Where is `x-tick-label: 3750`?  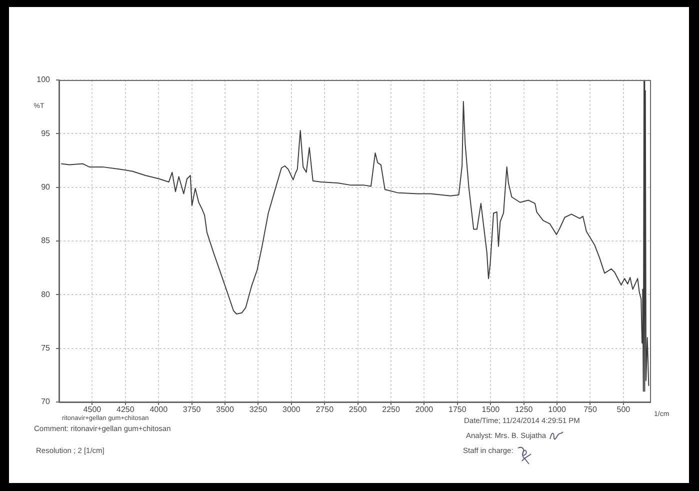 x-tick-label: 3750 is located at coordinates (192, 409).